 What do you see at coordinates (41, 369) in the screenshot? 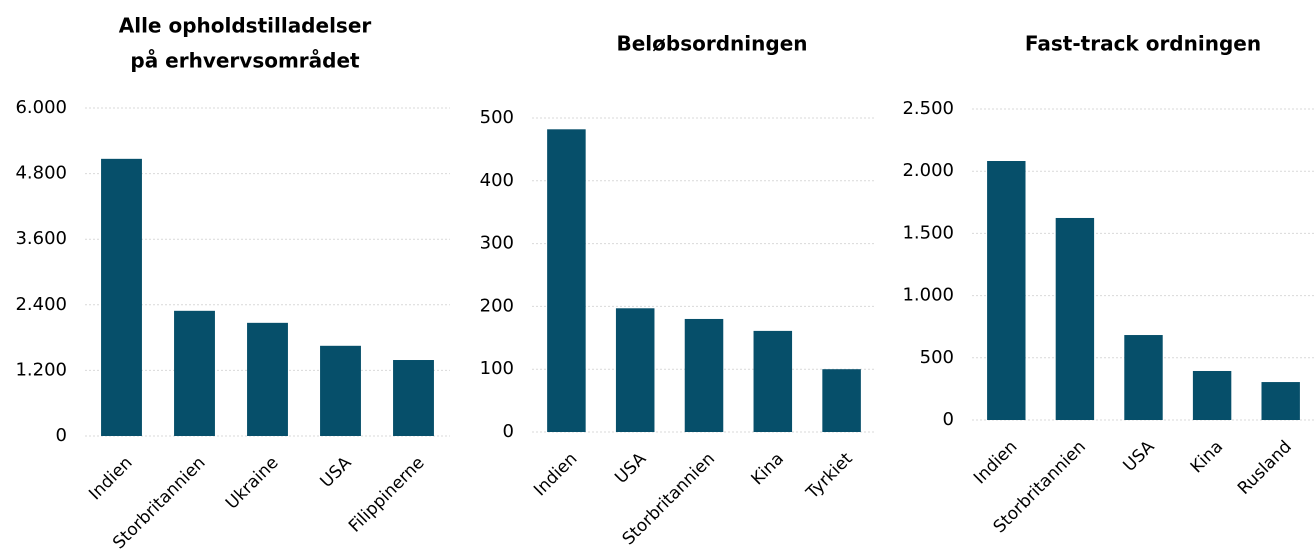
I see `y-tick-label: 1.200` at bounding box center [41, 369].